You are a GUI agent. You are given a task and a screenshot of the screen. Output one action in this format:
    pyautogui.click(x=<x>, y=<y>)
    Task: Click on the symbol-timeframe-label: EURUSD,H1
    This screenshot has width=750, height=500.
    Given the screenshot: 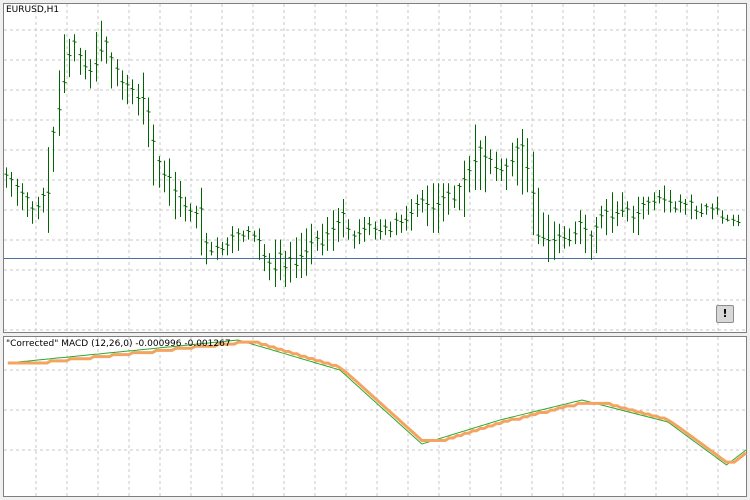 What is the action you would take?
    pyautogui.click(x=33, y=10)
    